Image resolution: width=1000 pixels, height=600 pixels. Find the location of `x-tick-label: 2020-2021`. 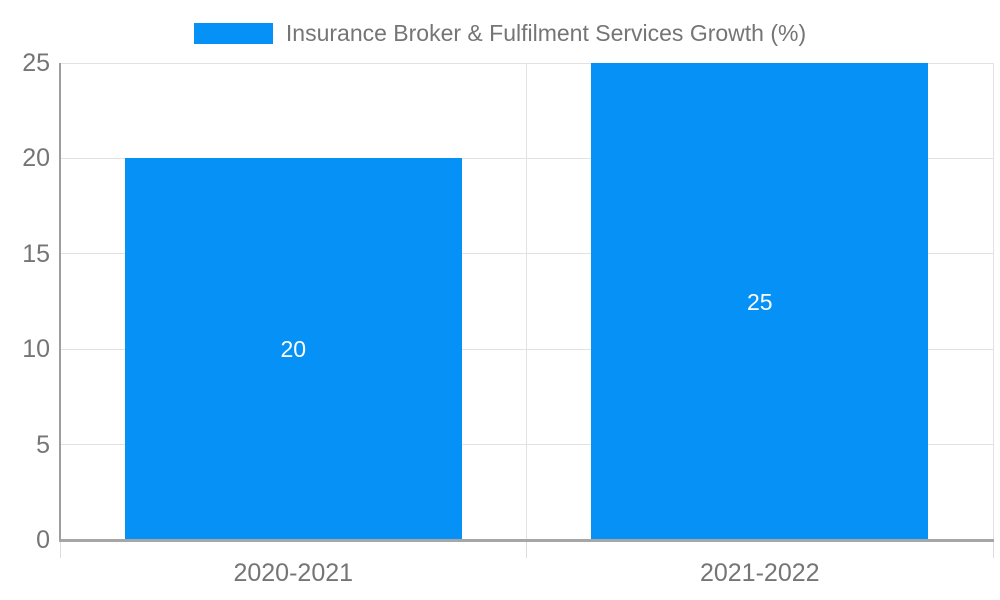

x-tick-label: 2020-2021 is located at coordinates (293, 573).